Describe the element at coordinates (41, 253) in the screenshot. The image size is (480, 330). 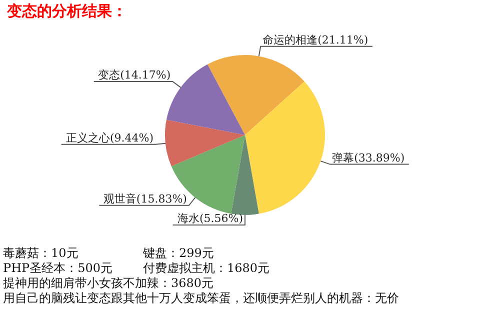
I see `text: 毒蘑菇：10元` at that location.